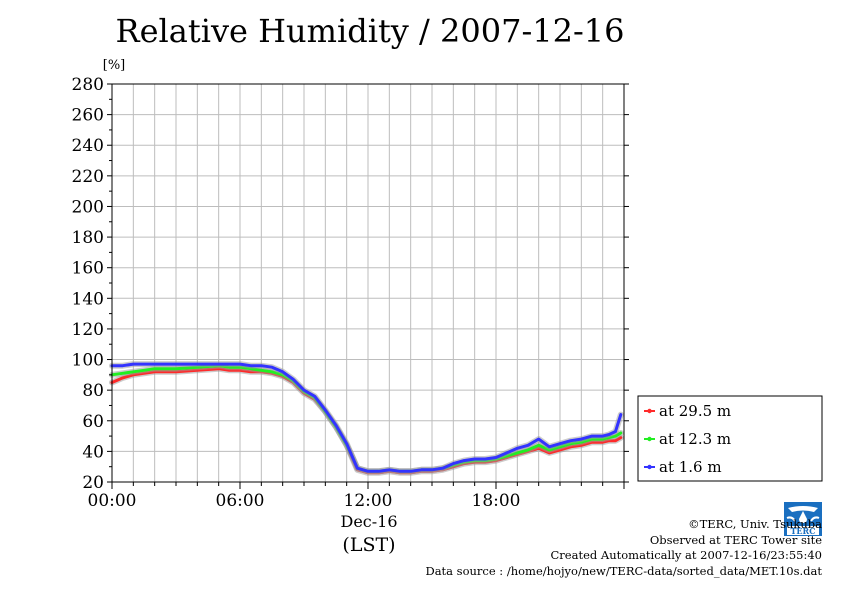  What do you see at coordinates (802, 531) in the screenshot?
I see `logo-text: TERC` at bounding box center [802, 531].